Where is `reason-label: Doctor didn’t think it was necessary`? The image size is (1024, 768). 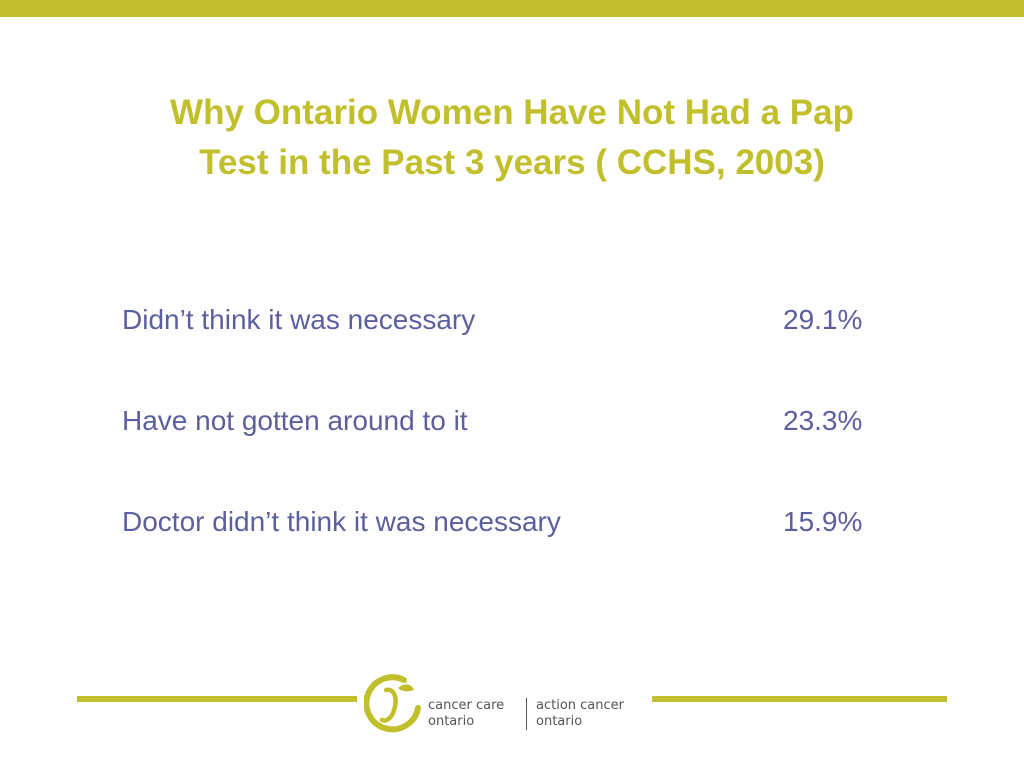 reason-label: Doctor didn’t think it was necessary is located at coordinates (341, 521).